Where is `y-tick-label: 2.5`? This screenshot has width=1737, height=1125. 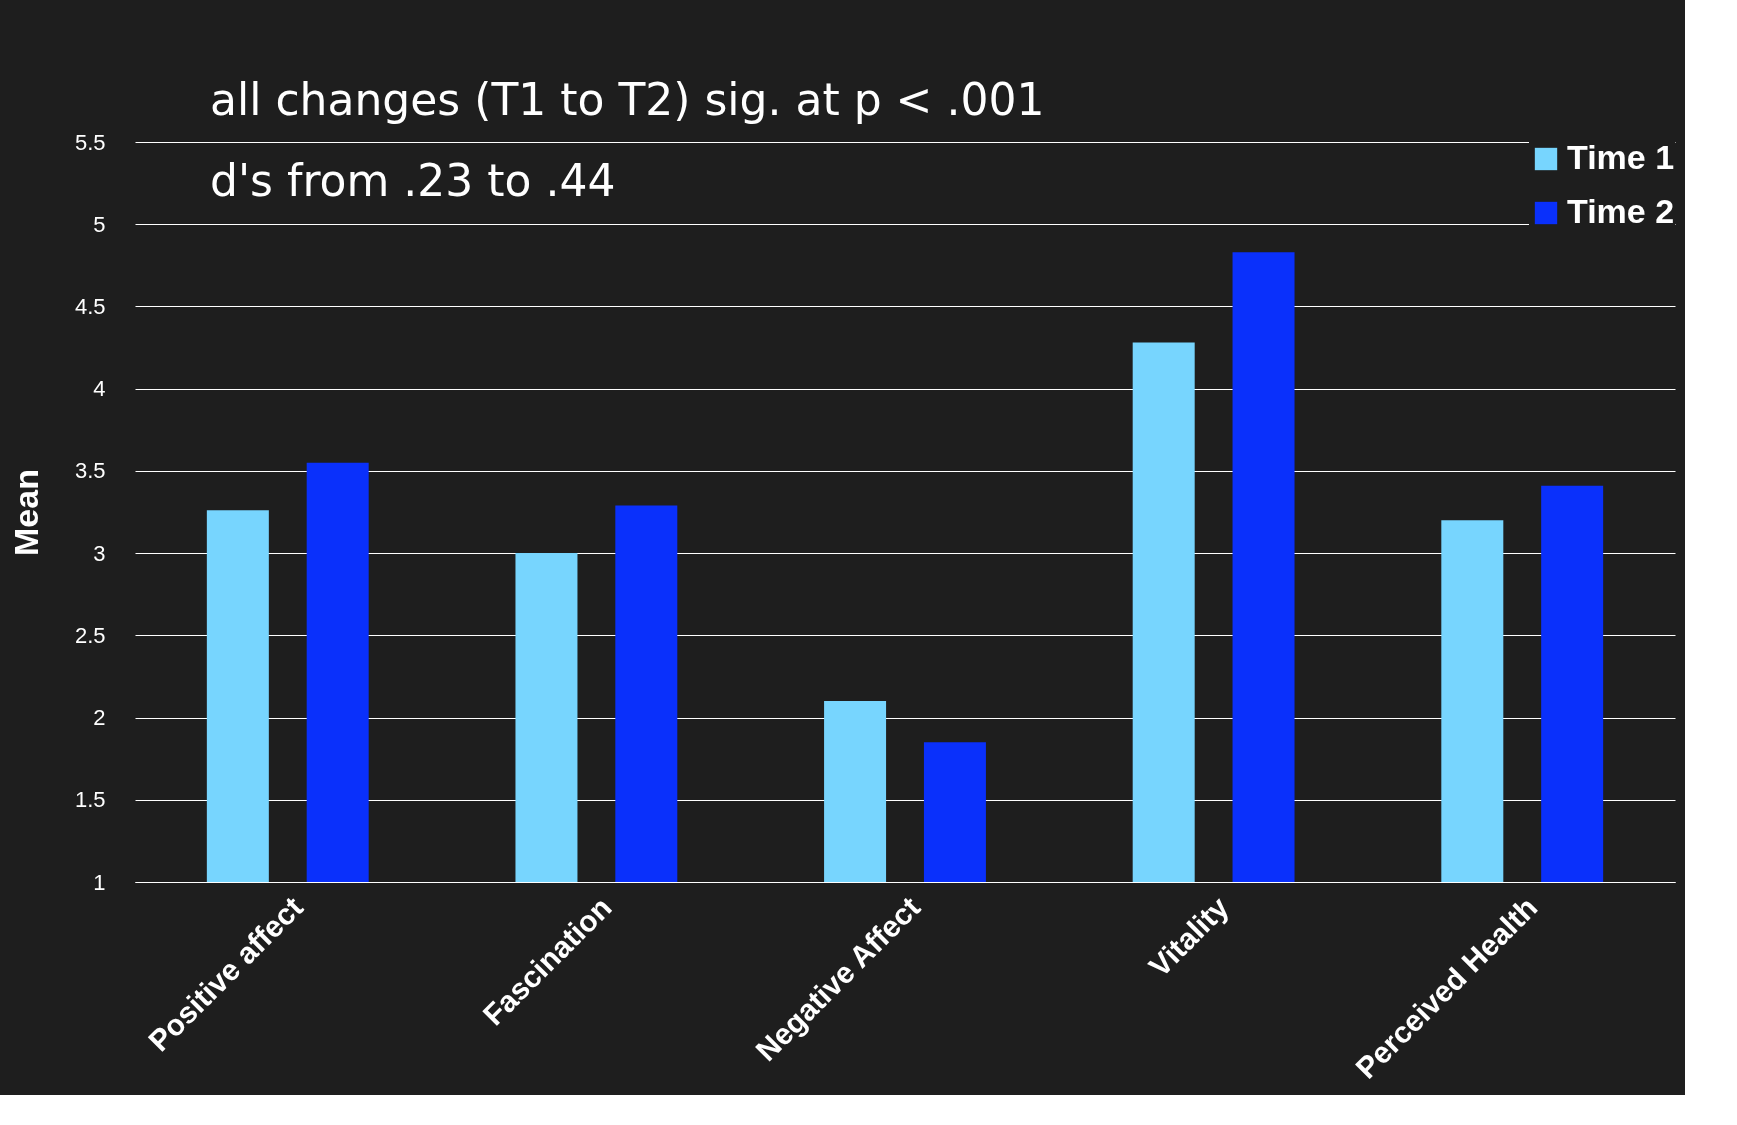
y-tick-label: 2.5 is located at coordinates (90, 635).